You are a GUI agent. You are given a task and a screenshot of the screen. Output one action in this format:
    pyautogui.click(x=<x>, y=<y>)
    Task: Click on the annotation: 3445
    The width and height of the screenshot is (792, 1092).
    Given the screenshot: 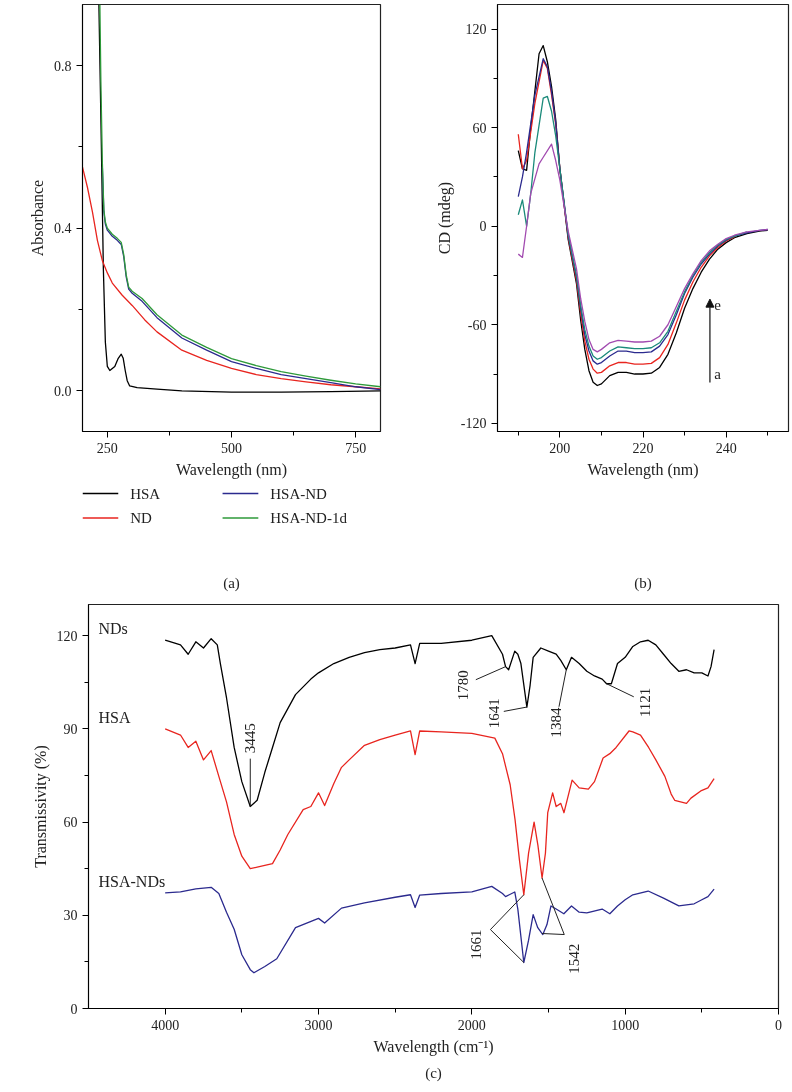 What is the action you would take?
    pyautogui.click(x=250, y=738)
    